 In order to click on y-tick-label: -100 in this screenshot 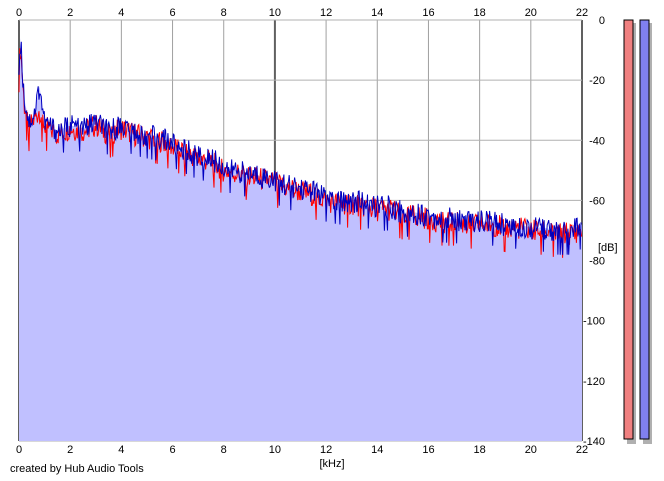, I will do `click(594, 322)`.